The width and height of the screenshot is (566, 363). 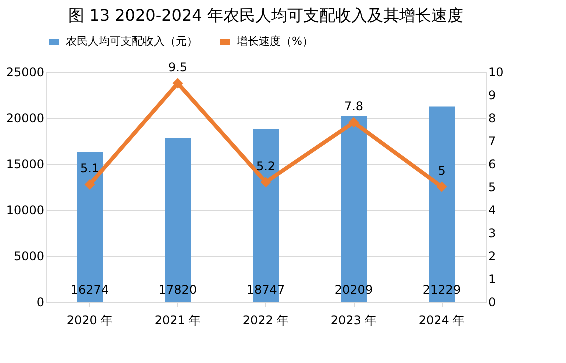 What do you see at coordinates (178, 67) in the screenshot?
I see `data-label: 9.5` at bounding box center [178, 67].